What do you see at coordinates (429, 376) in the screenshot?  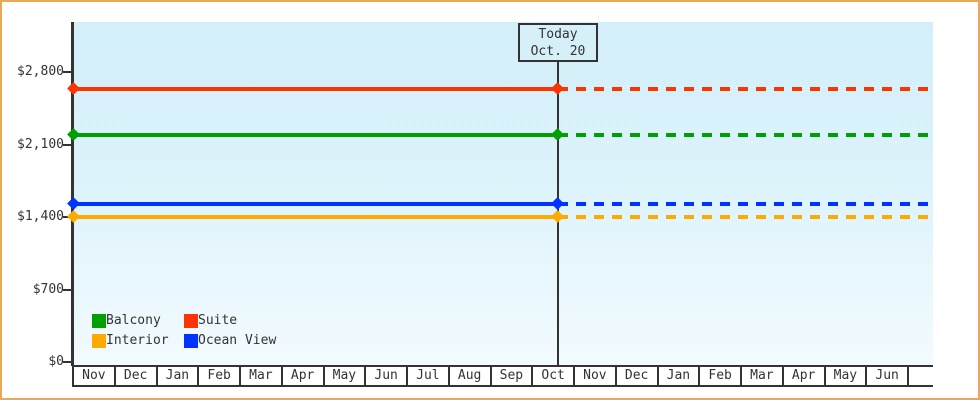 I see `x-month-cell: Jul` at bounding box center [429, 376].